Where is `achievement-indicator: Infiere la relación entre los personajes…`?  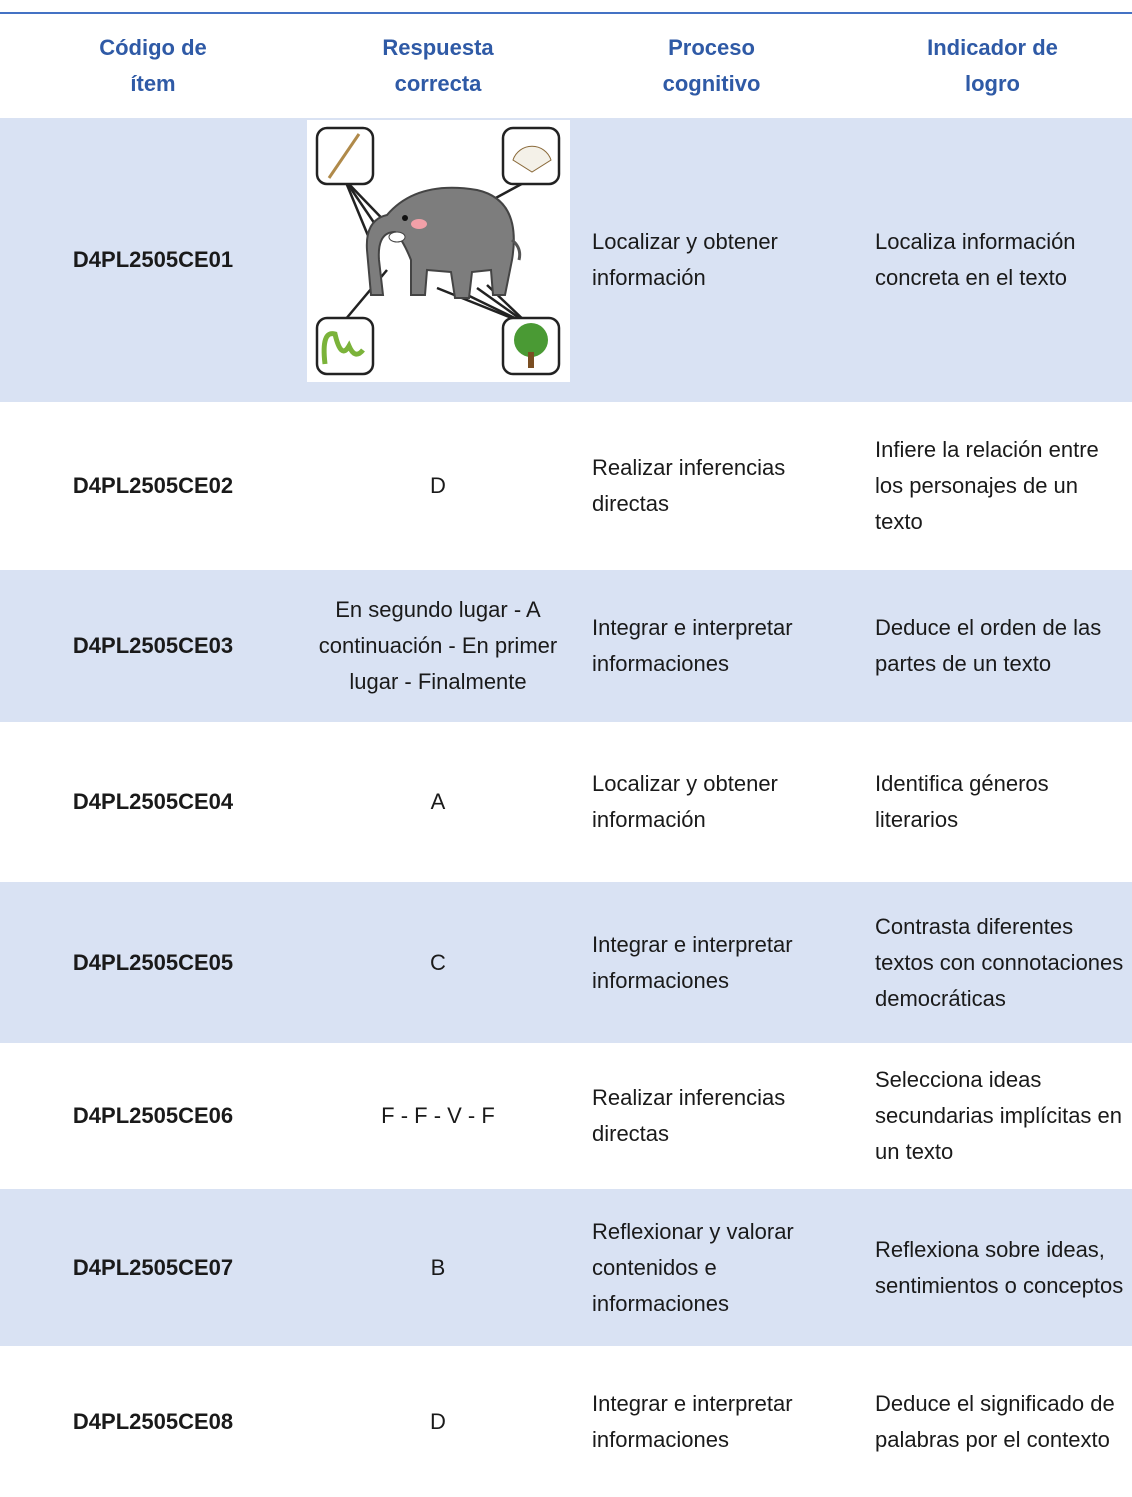 achievement-indicator: Infiere la relación entre los personajes… is located at coordinates (987, 485).